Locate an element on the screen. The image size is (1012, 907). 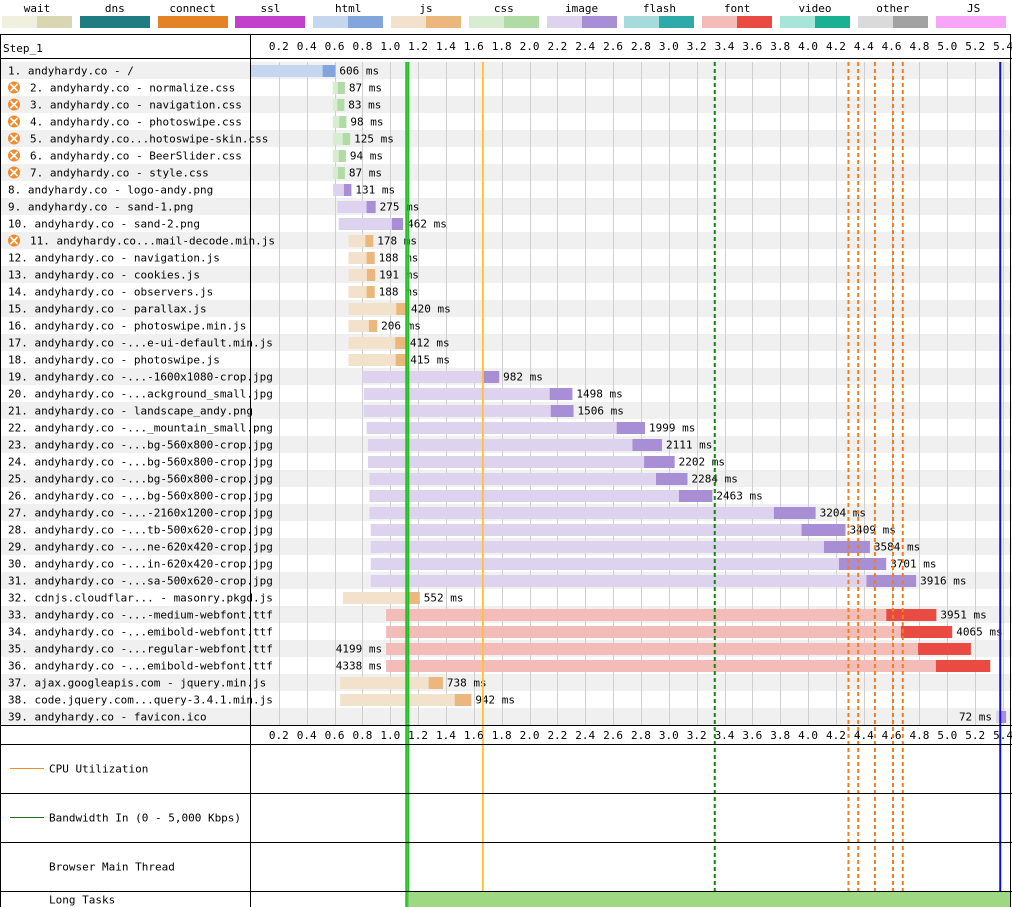
x-tick-label-bottom: 0.8 is located at coordinates (362, 735).